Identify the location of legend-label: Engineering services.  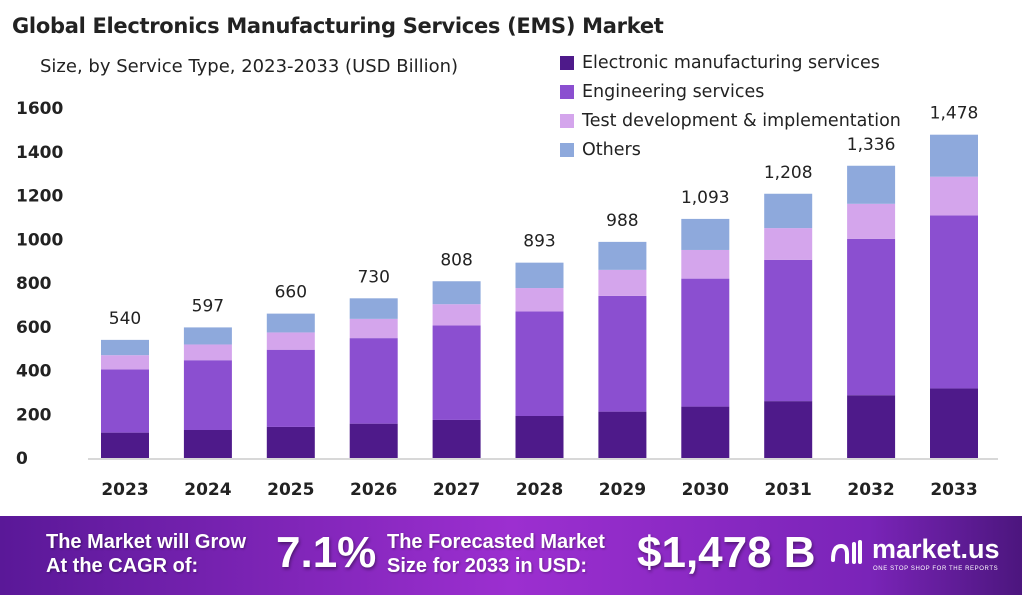
(673, 91).